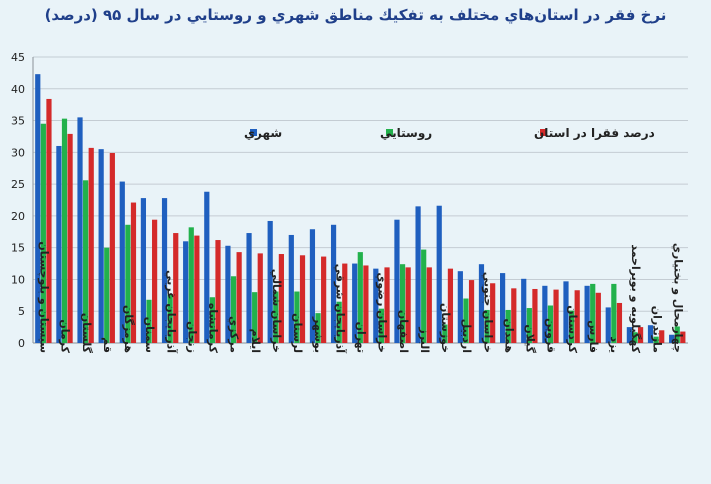 This screenshot has height=484, width=711. Describe the element at coordinates (406, 133) in the screenshot. I see `legend-label: روستايي` at that location.